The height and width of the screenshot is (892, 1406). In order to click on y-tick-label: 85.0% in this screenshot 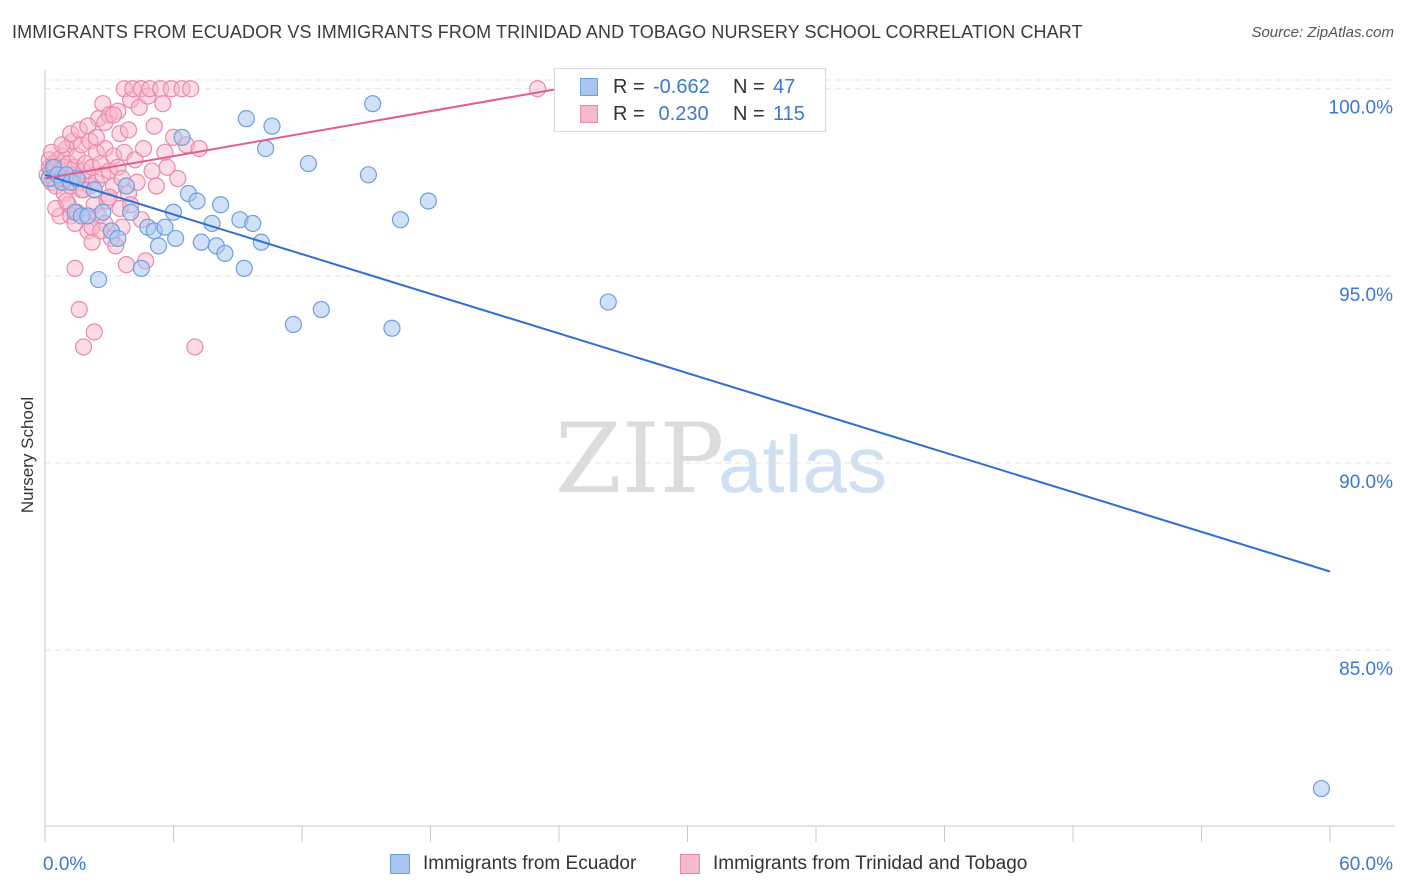, I will do `click(1366, 669)`.